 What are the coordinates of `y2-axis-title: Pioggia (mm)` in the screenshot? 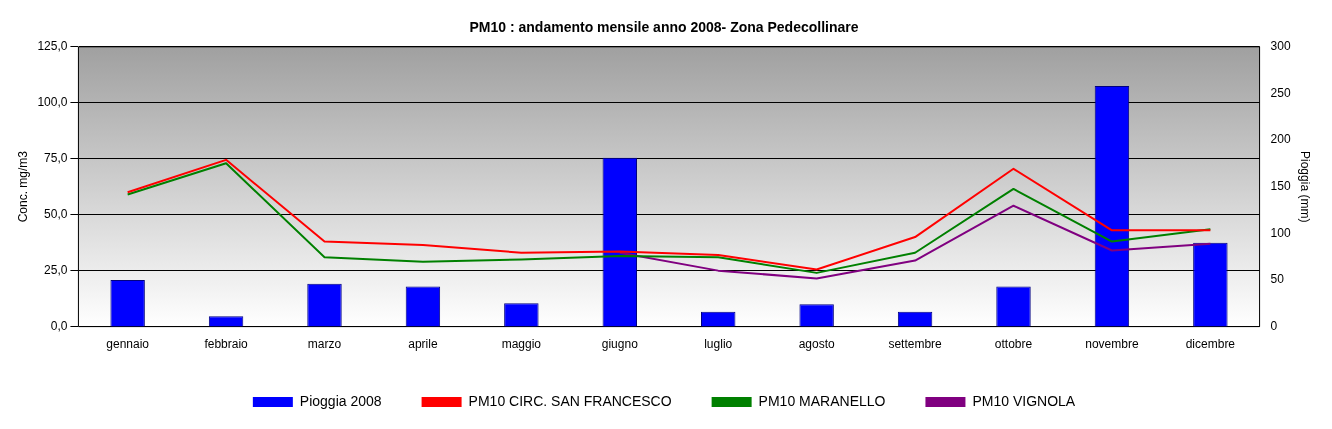 It's located at (1305, 187).